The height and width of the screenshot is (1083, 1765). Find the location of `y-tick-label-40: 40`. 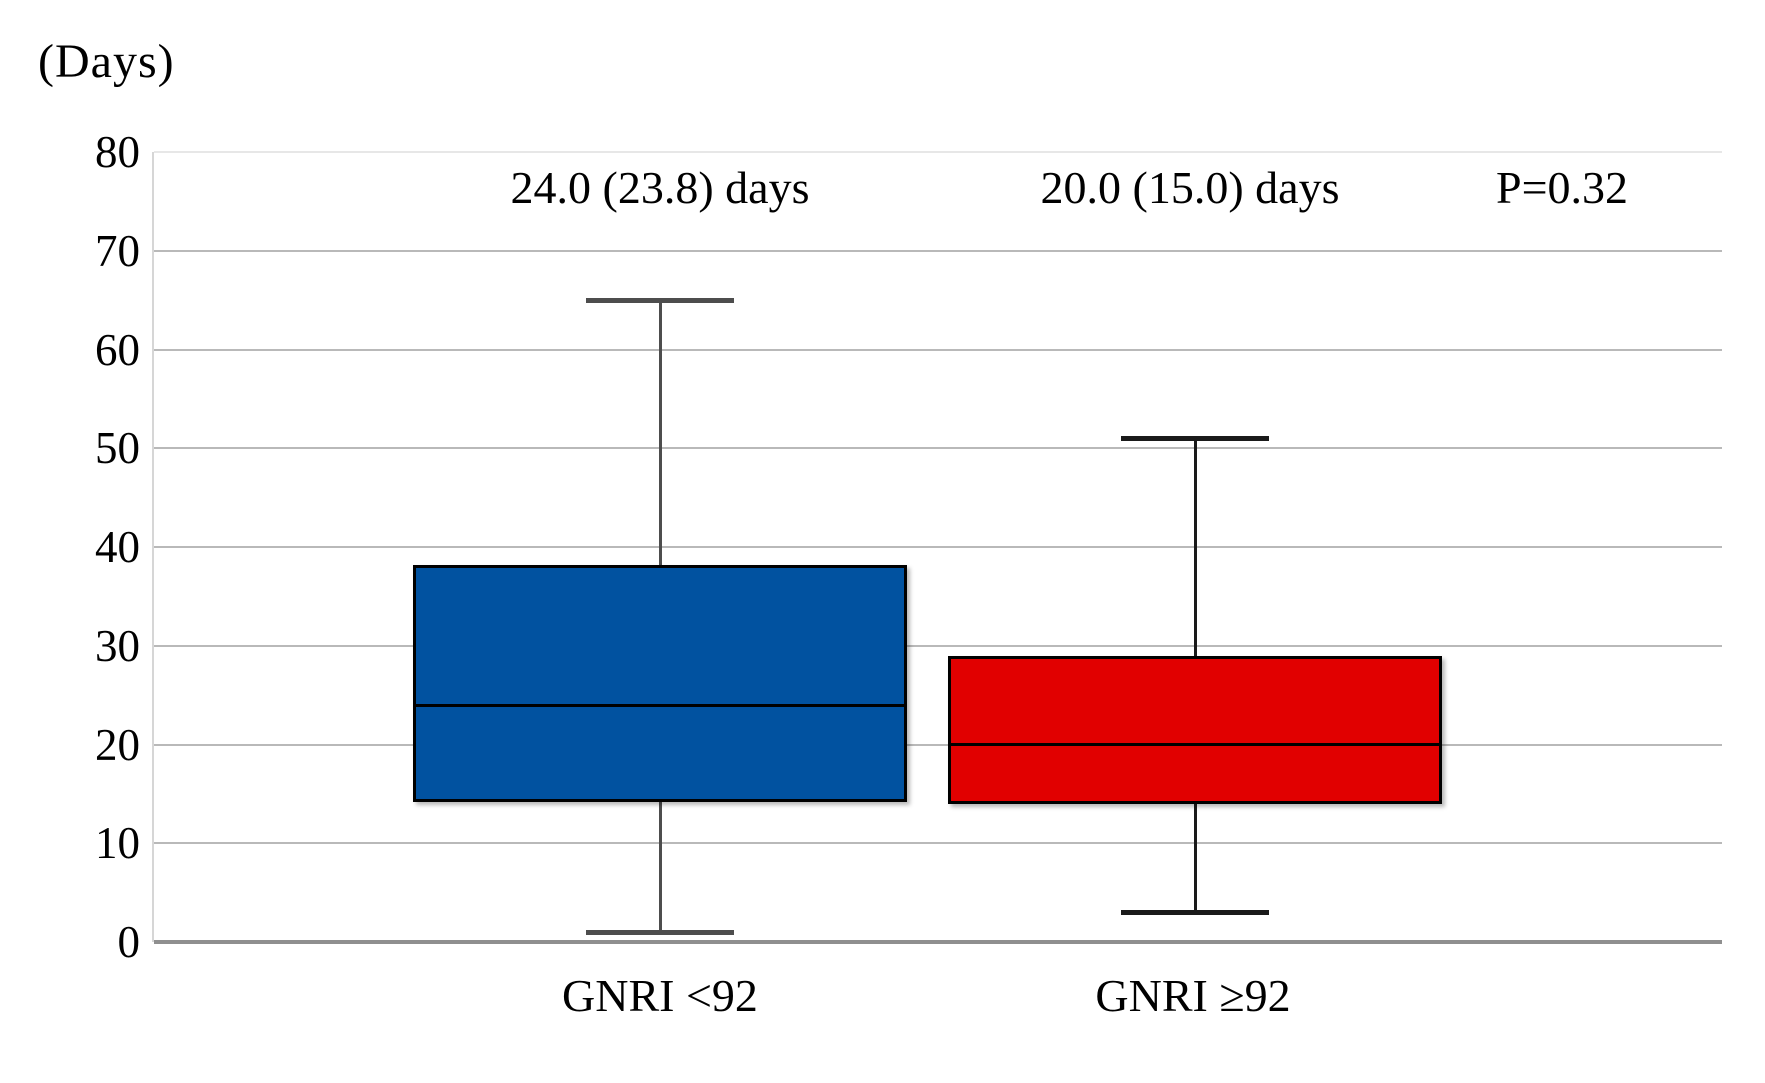

y-tick-label-40: 40 is located at coordinates (117, 547).